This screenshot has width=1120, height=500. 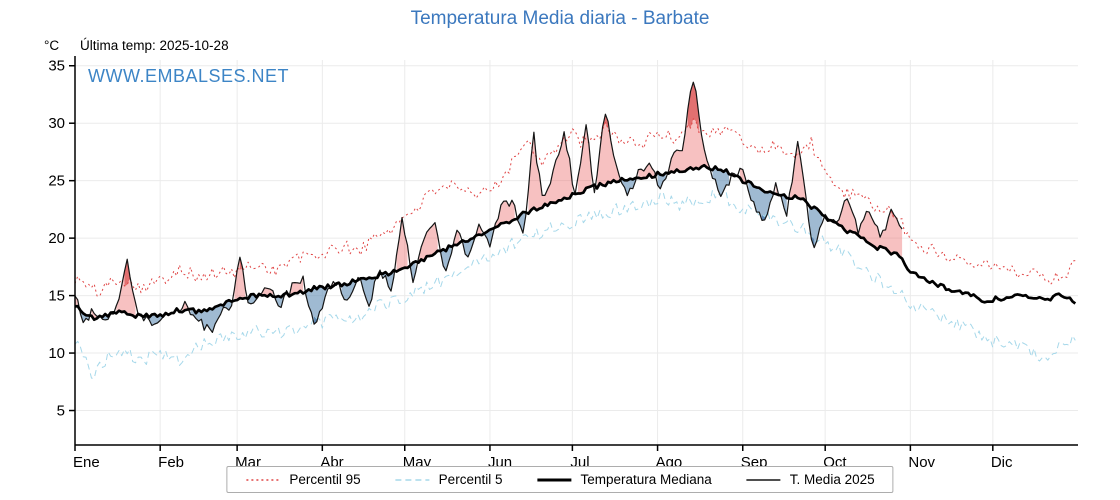 I want to click on legend-item-mediana: Temperatura Mediana, so click(x=624, y=479).